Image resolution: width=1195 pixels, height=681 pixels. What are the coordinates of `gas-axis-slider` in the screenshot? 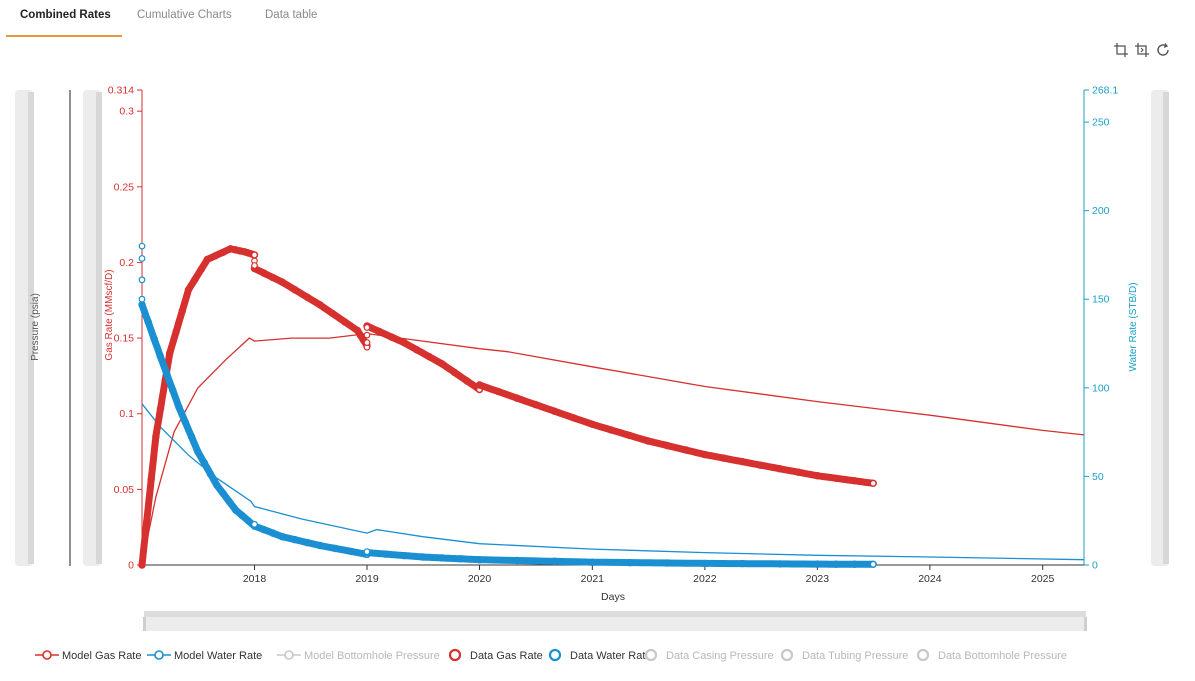 It's located at (92, 328).